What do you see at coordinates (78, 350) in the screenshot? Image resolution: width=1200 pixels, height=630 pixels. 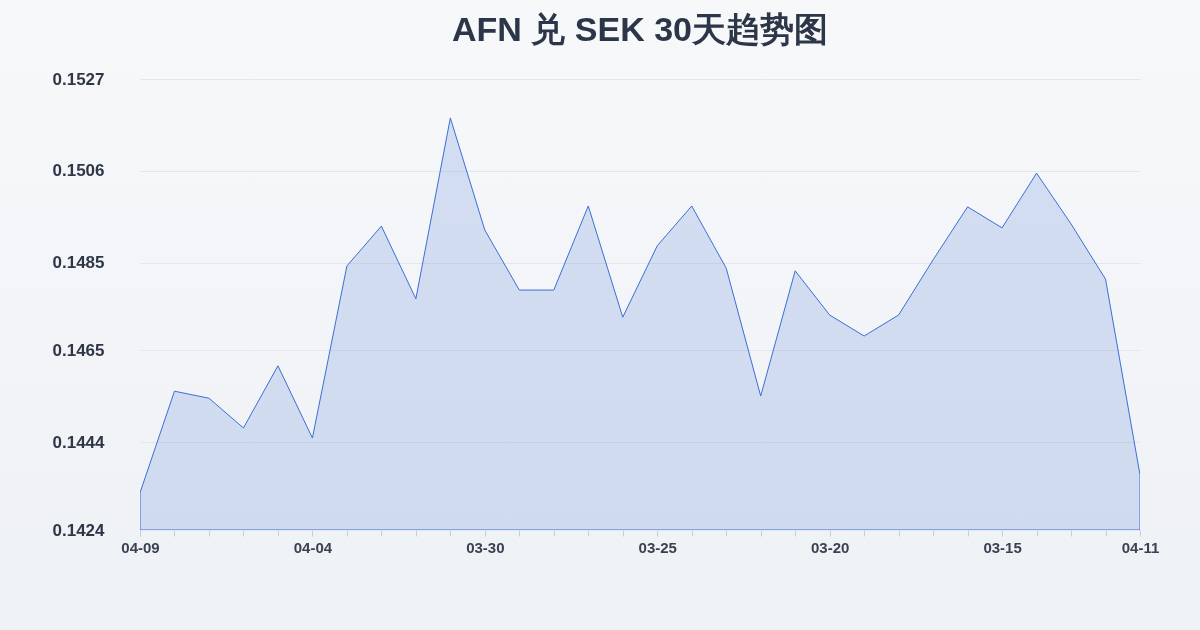 I see `y-tick-label: 0.1465` at bounding box center [78, 350].